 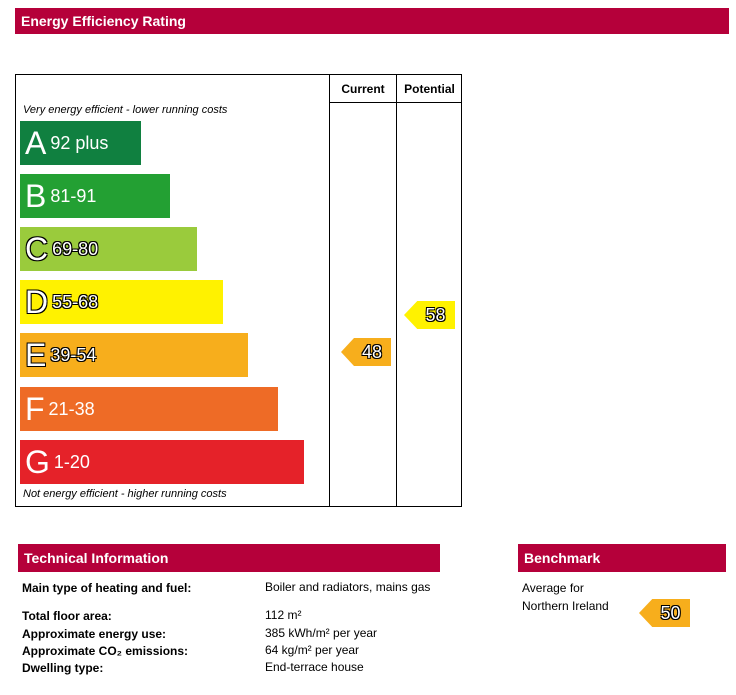 What do you see at coordinates (553, 588) in the screenshot?
I see `benchmark-line-1: Average for` at bounding box center [553, 588].